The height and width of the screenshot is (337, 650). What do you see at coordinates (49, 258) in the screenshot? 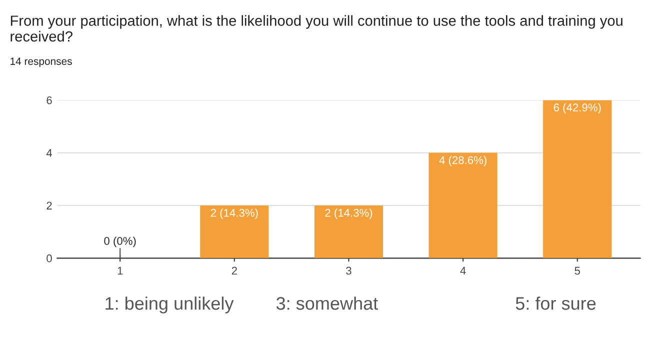
I see `y-tick-label: 0` at bounding box center [49, 258].